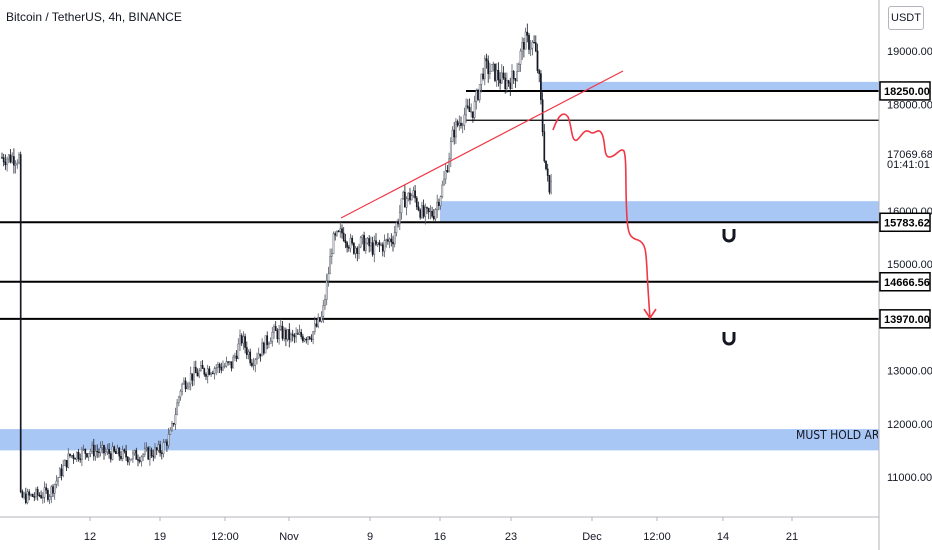  Describe the element at coordinates (592, 537) in the screenshot. I see `x-tick-label: Dec` at that location.